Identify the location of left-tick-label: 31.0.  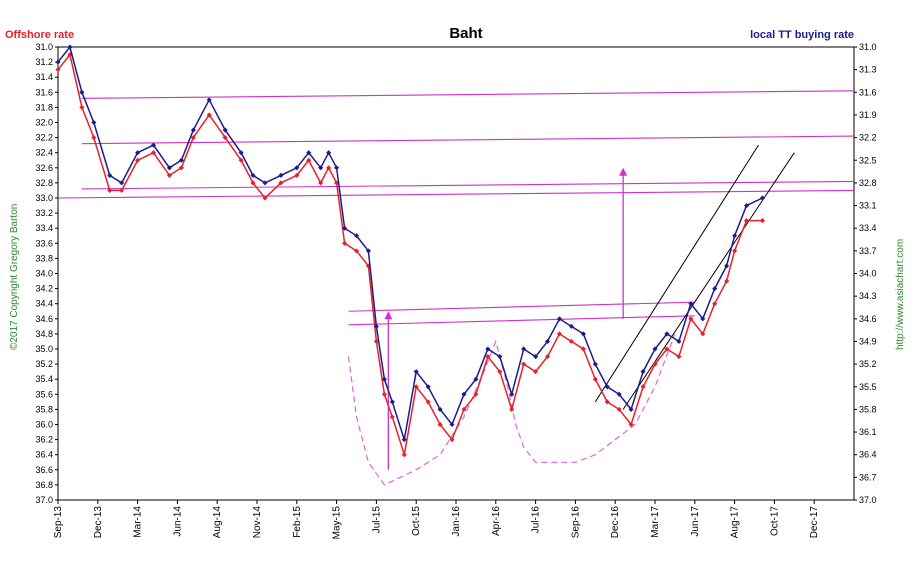
(44, 47).